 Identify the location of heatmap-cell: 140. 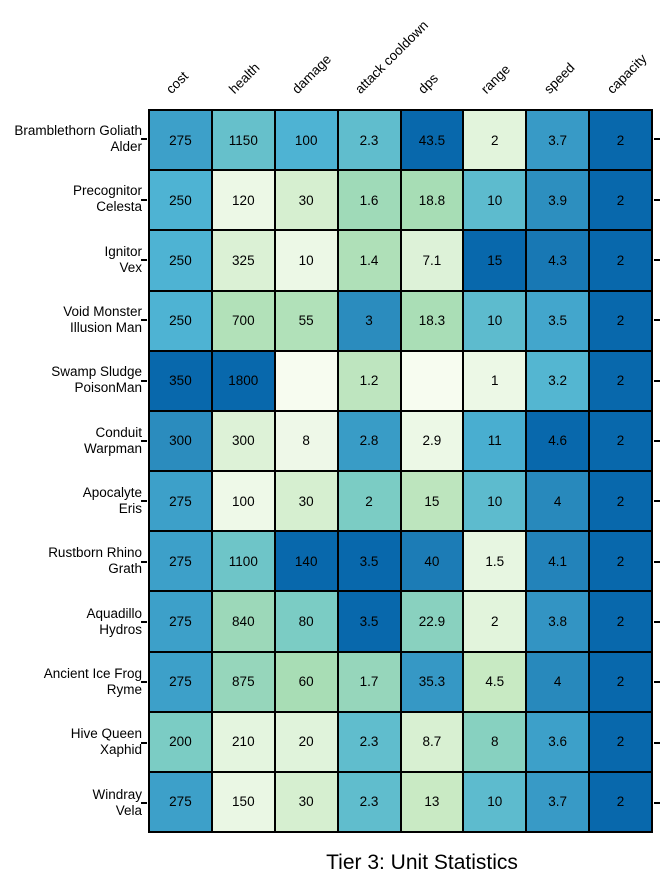
(306, 561).